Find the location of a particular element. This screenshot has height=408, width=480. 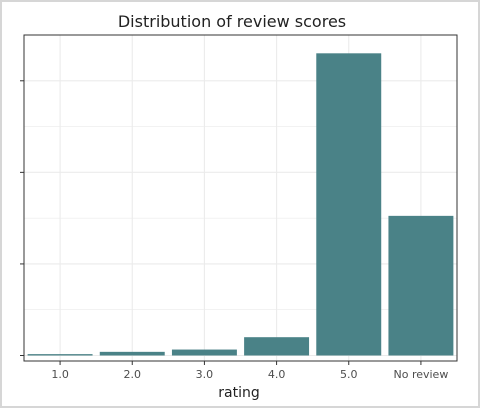

bar-no-review is located at coordinates (421, 285).